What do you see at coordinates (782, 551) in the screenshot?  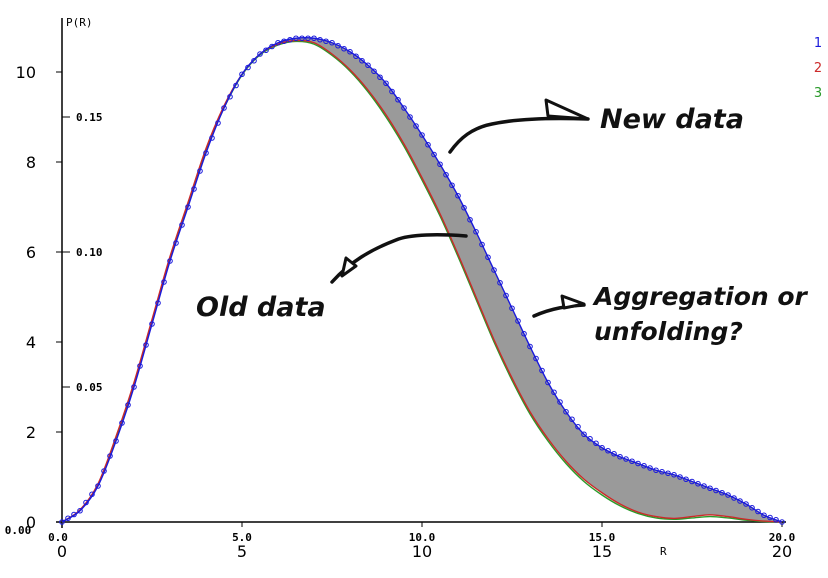 I see `x-tick-label: 20` at bounding box center [782, 551].